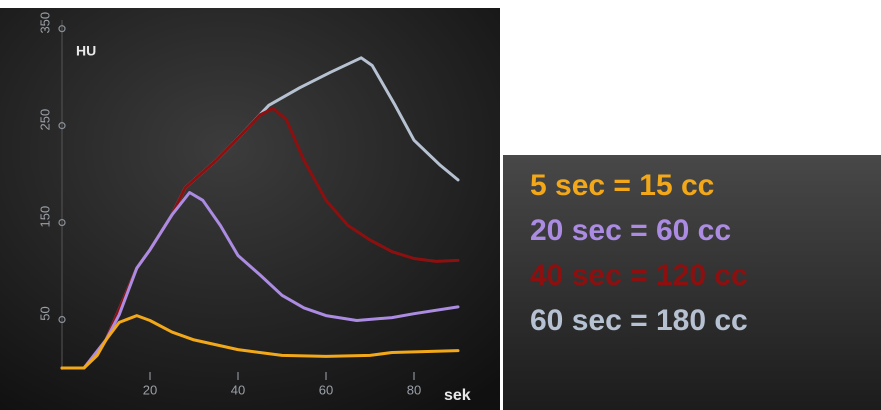  Describe the element at coordinates (260, 342) in the screenshot. I see `series-line` at that location.